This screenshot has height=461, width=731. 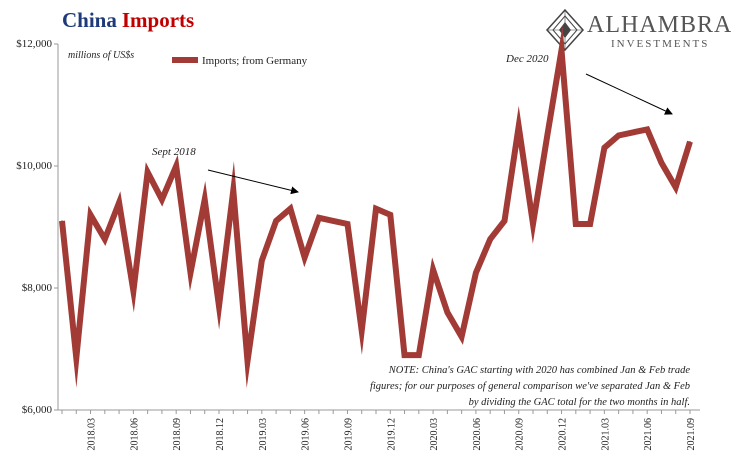 I want to click on y-tick-label: $12,000, so click(x=34, y=44).